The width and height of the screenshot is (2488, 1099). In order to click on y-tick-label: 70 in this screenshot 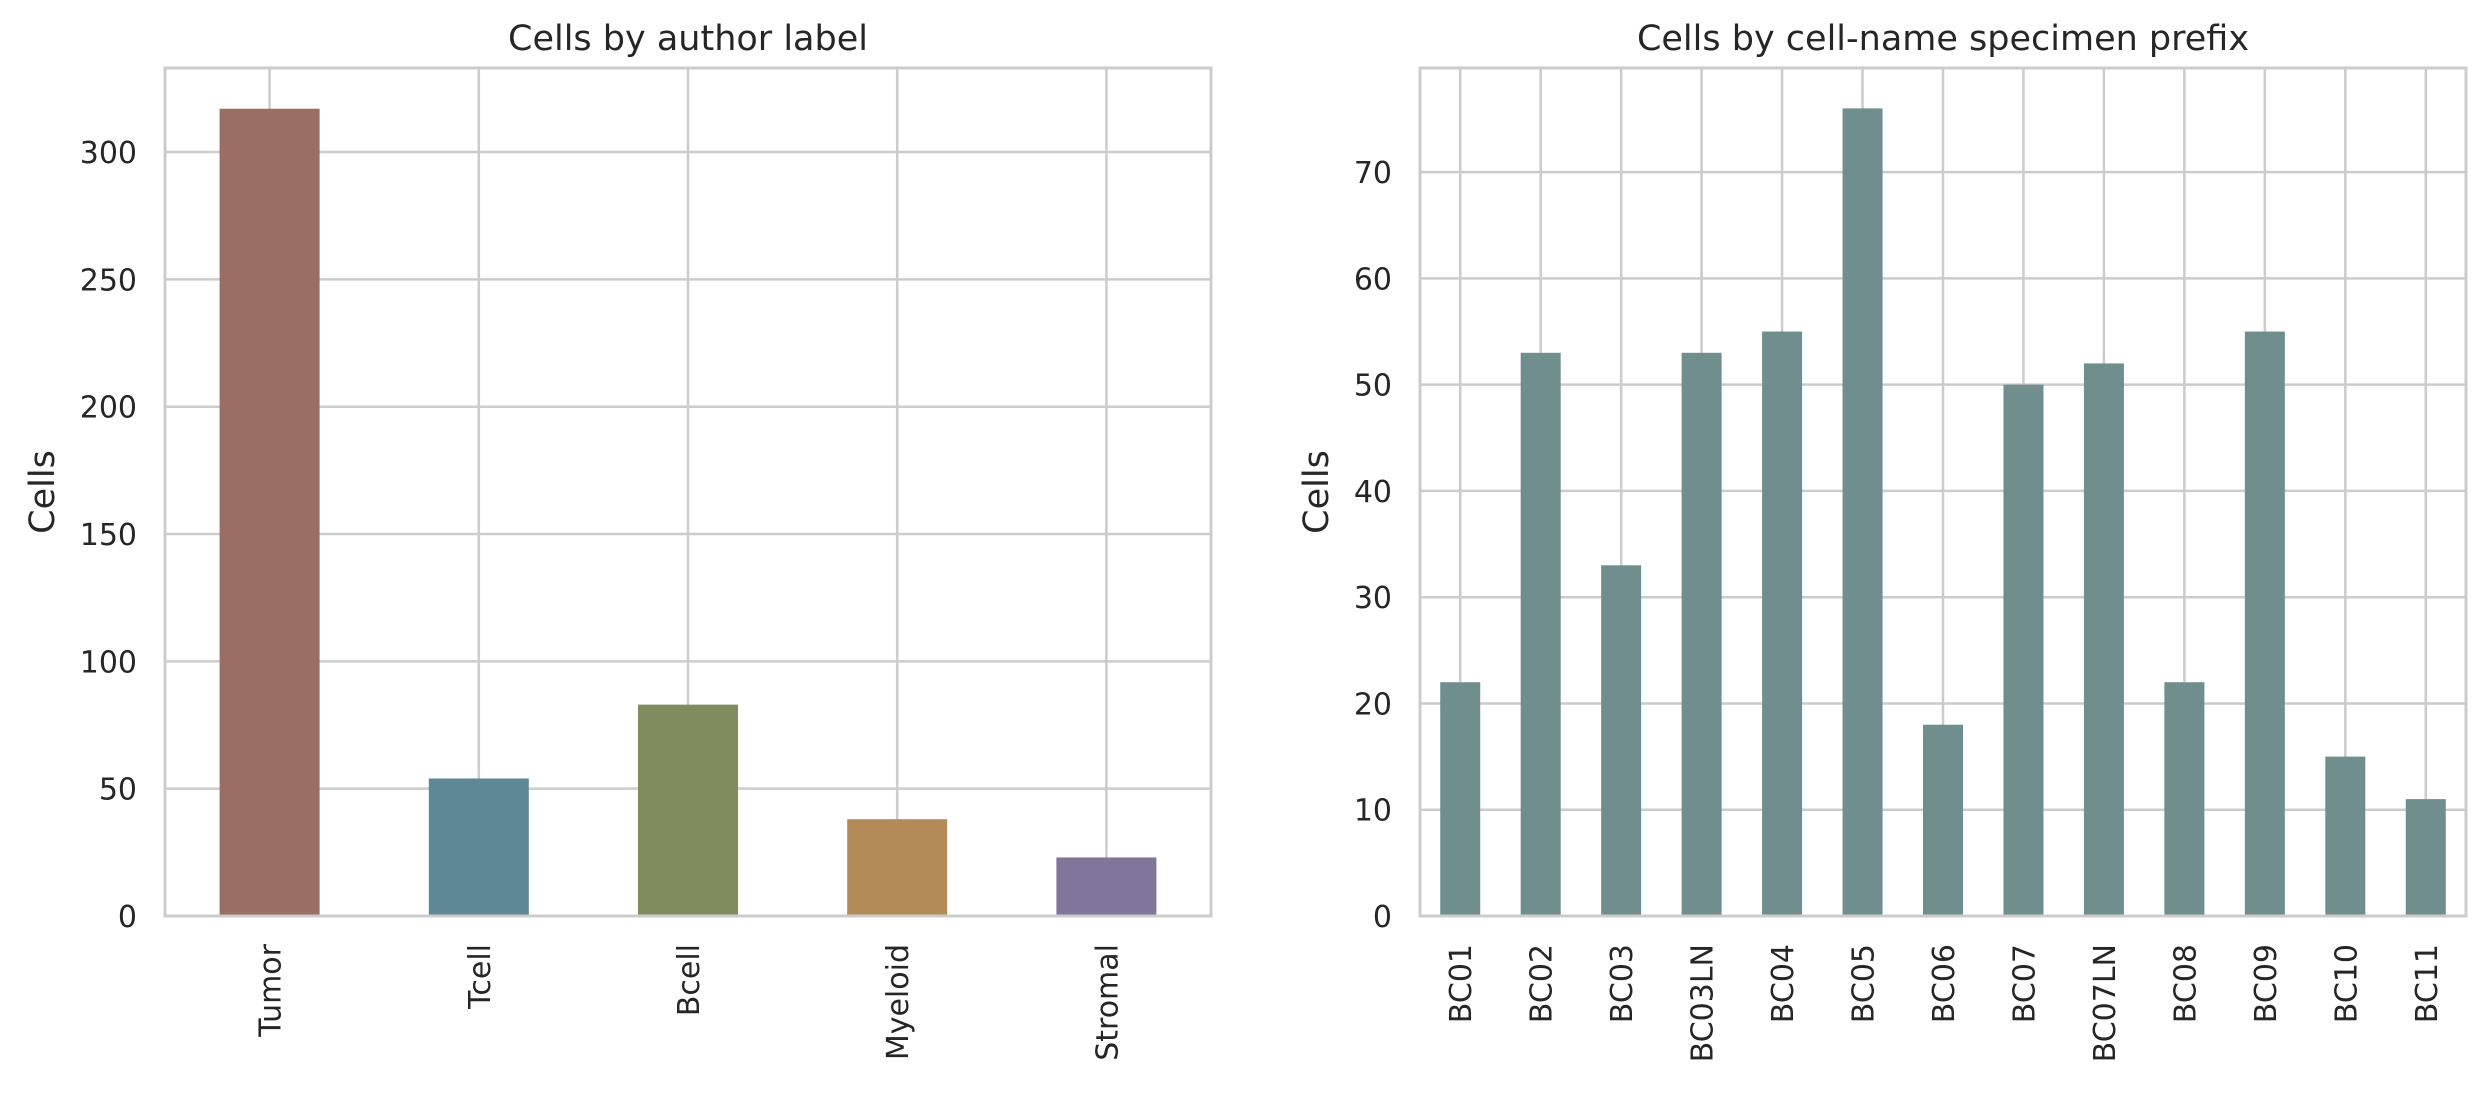, I will do `click(1373, 173)`.